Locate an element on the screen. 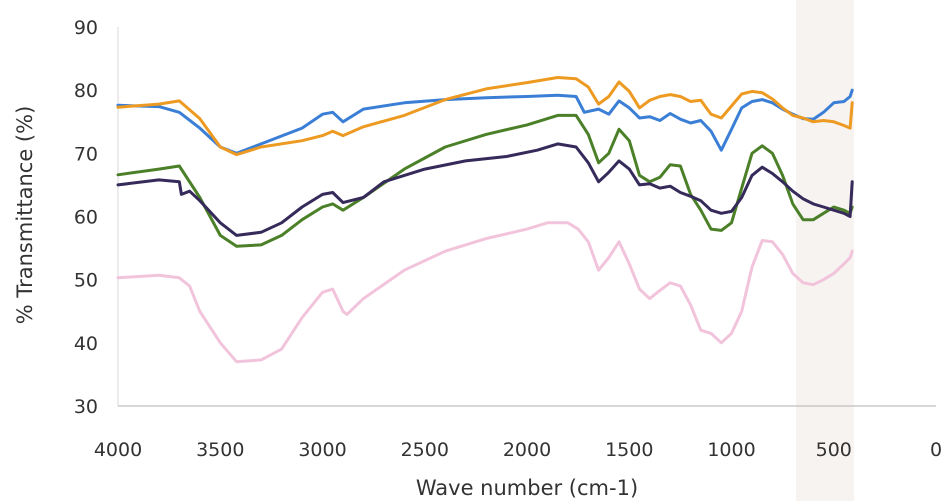 The image size is (947, 501). y-tick-label: 70 is located at coordinates (86, 154).